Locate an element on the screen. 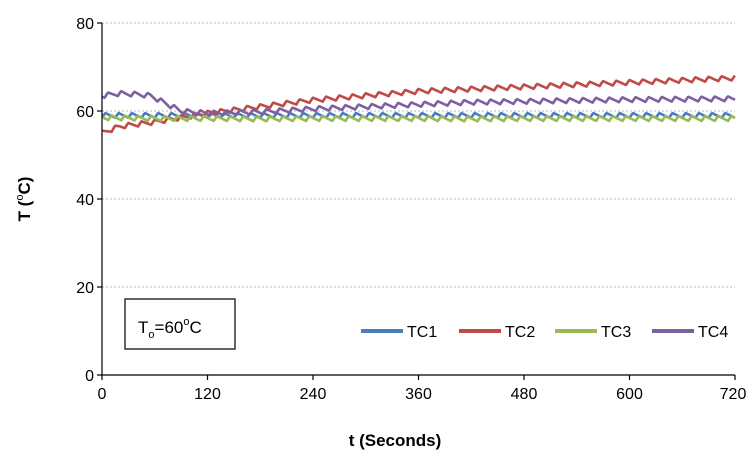  y-axis-title: T (oC) is located at coordinates (24, 199).